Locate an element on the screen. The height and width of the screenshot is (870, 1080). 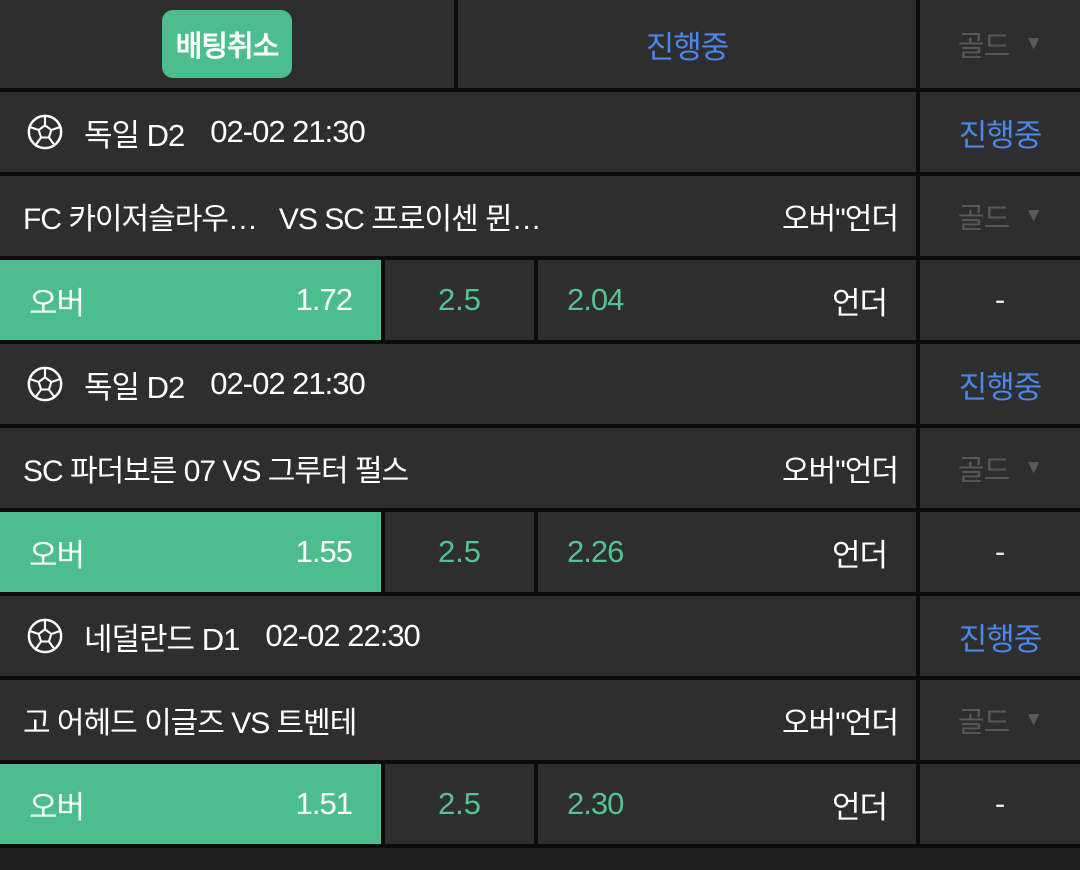
odds-row: 오버 1.55 2.5 2.26 언더 - is located at coordinates (540, 554).